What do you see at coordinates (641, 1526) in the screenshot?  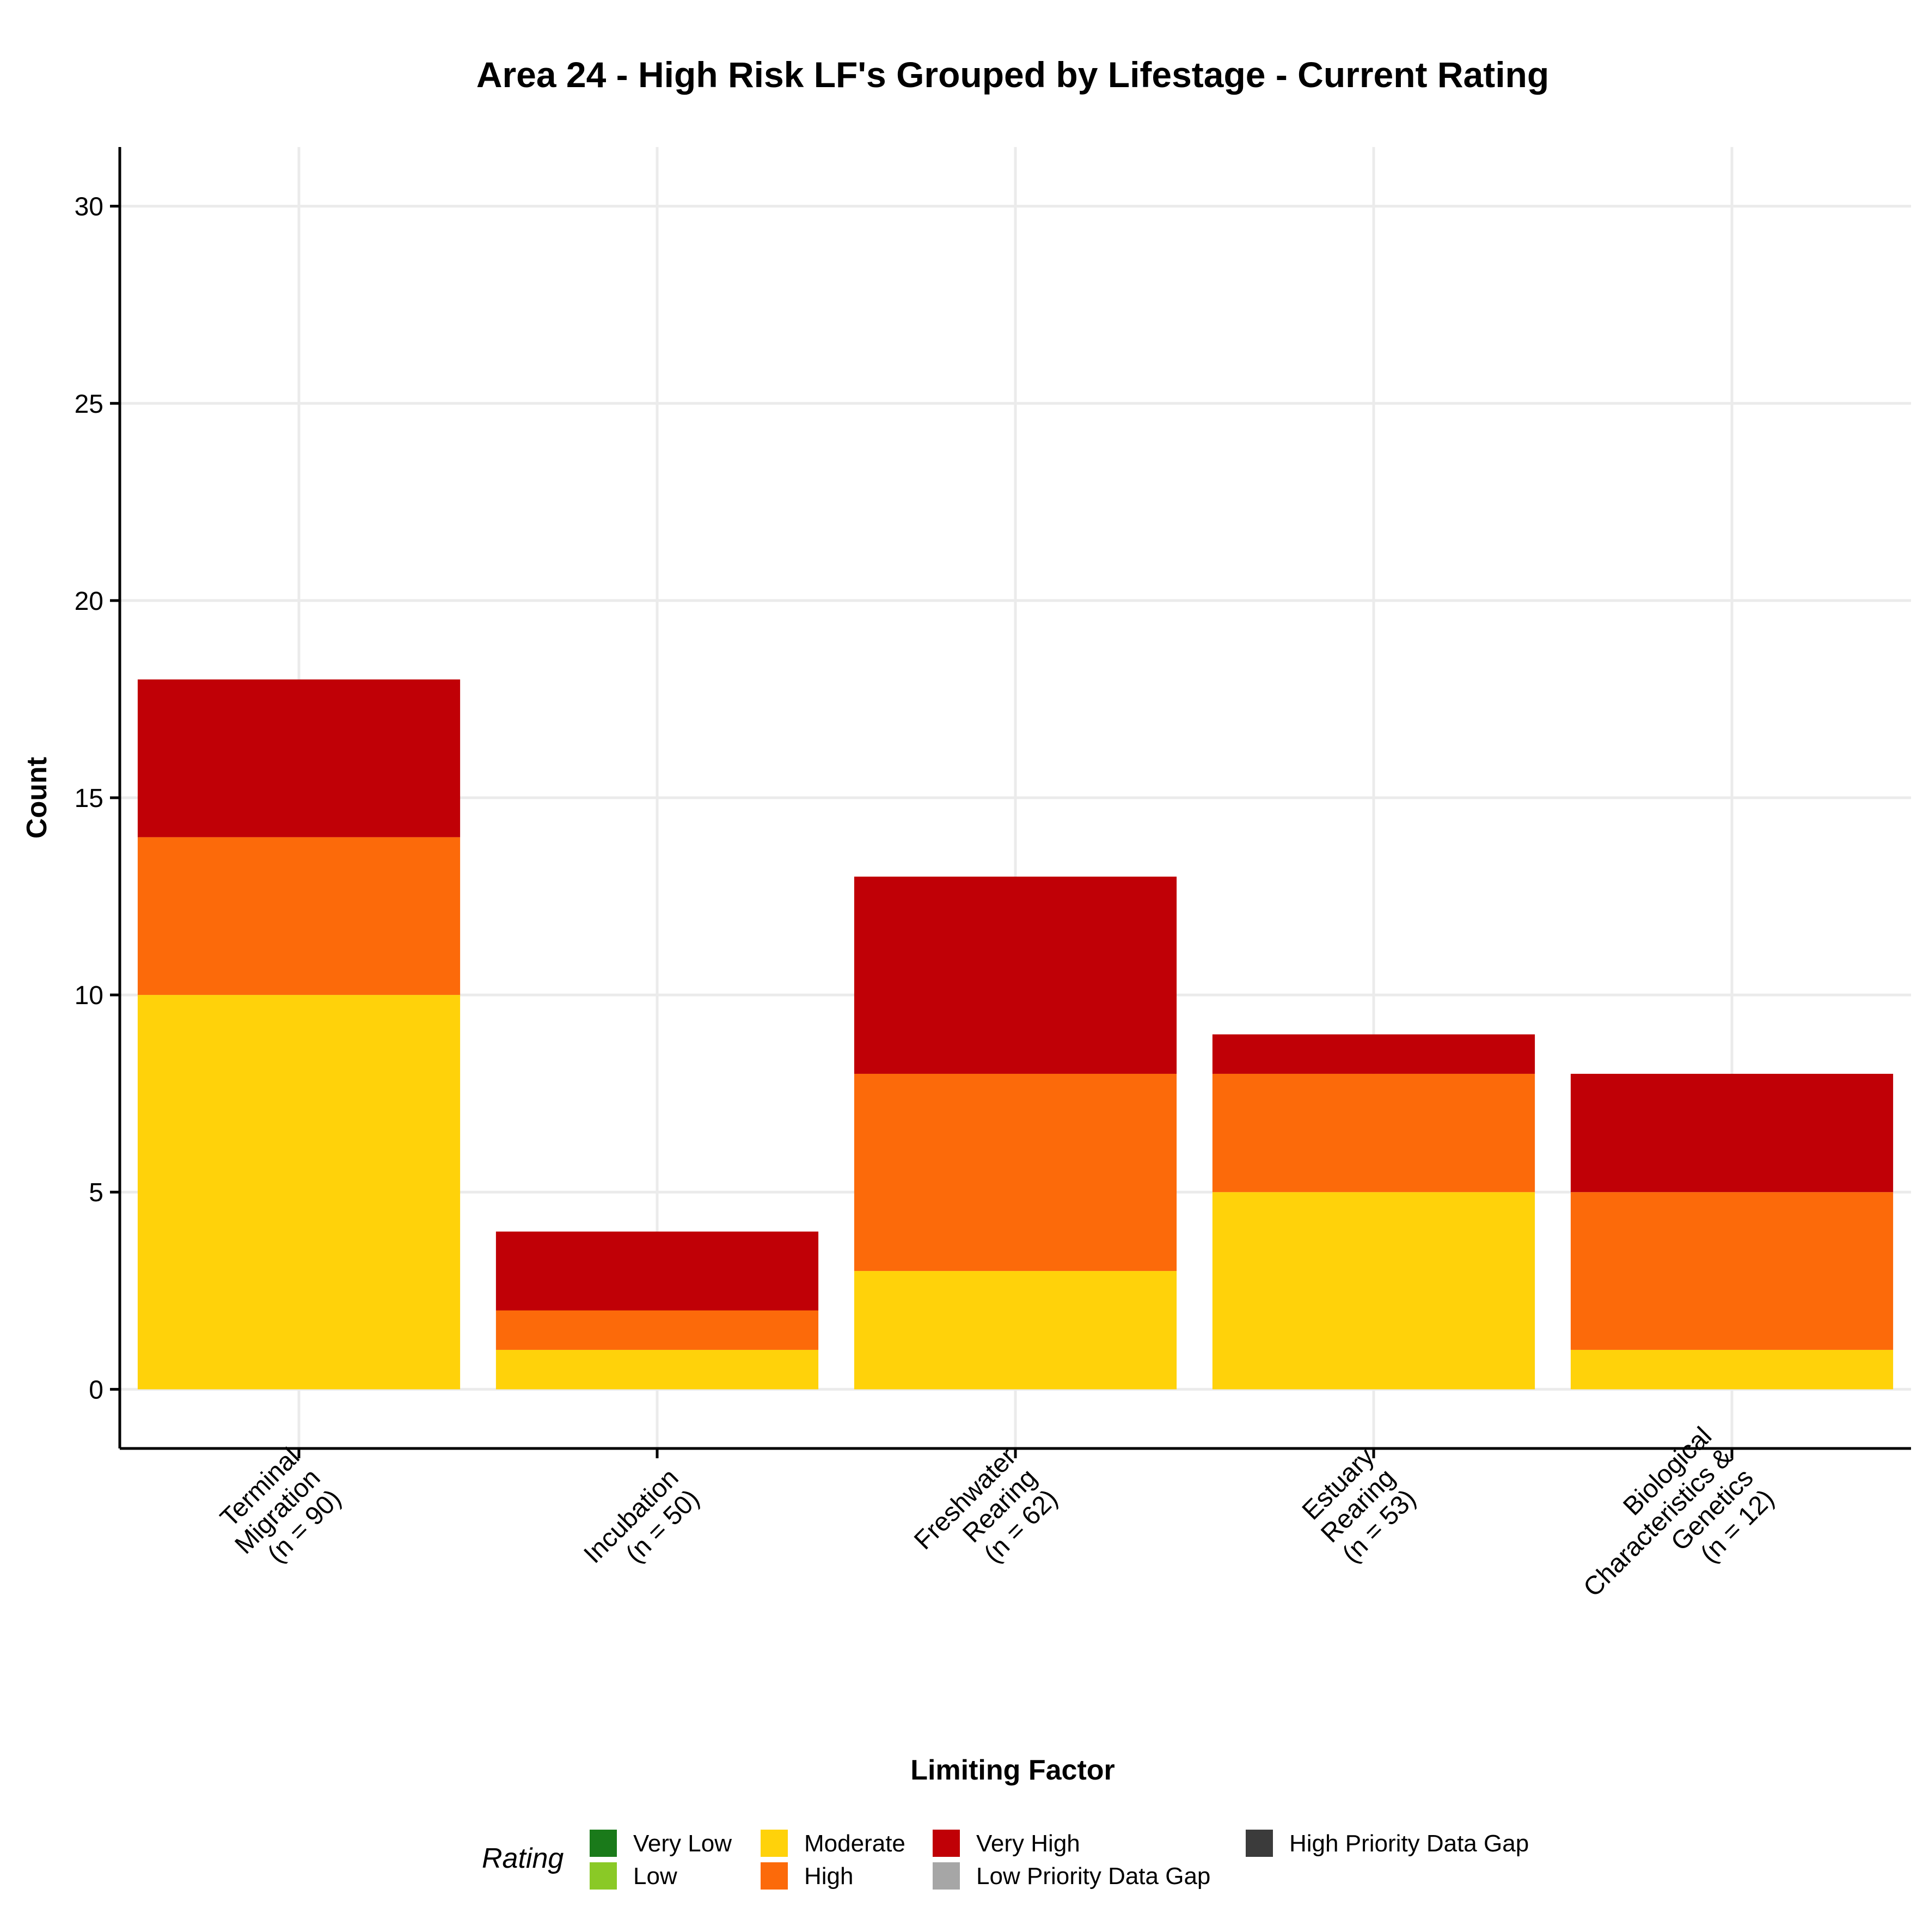 I see `x-tick-label: Incubation(n = 50)` at bounding box center [641, 1526].